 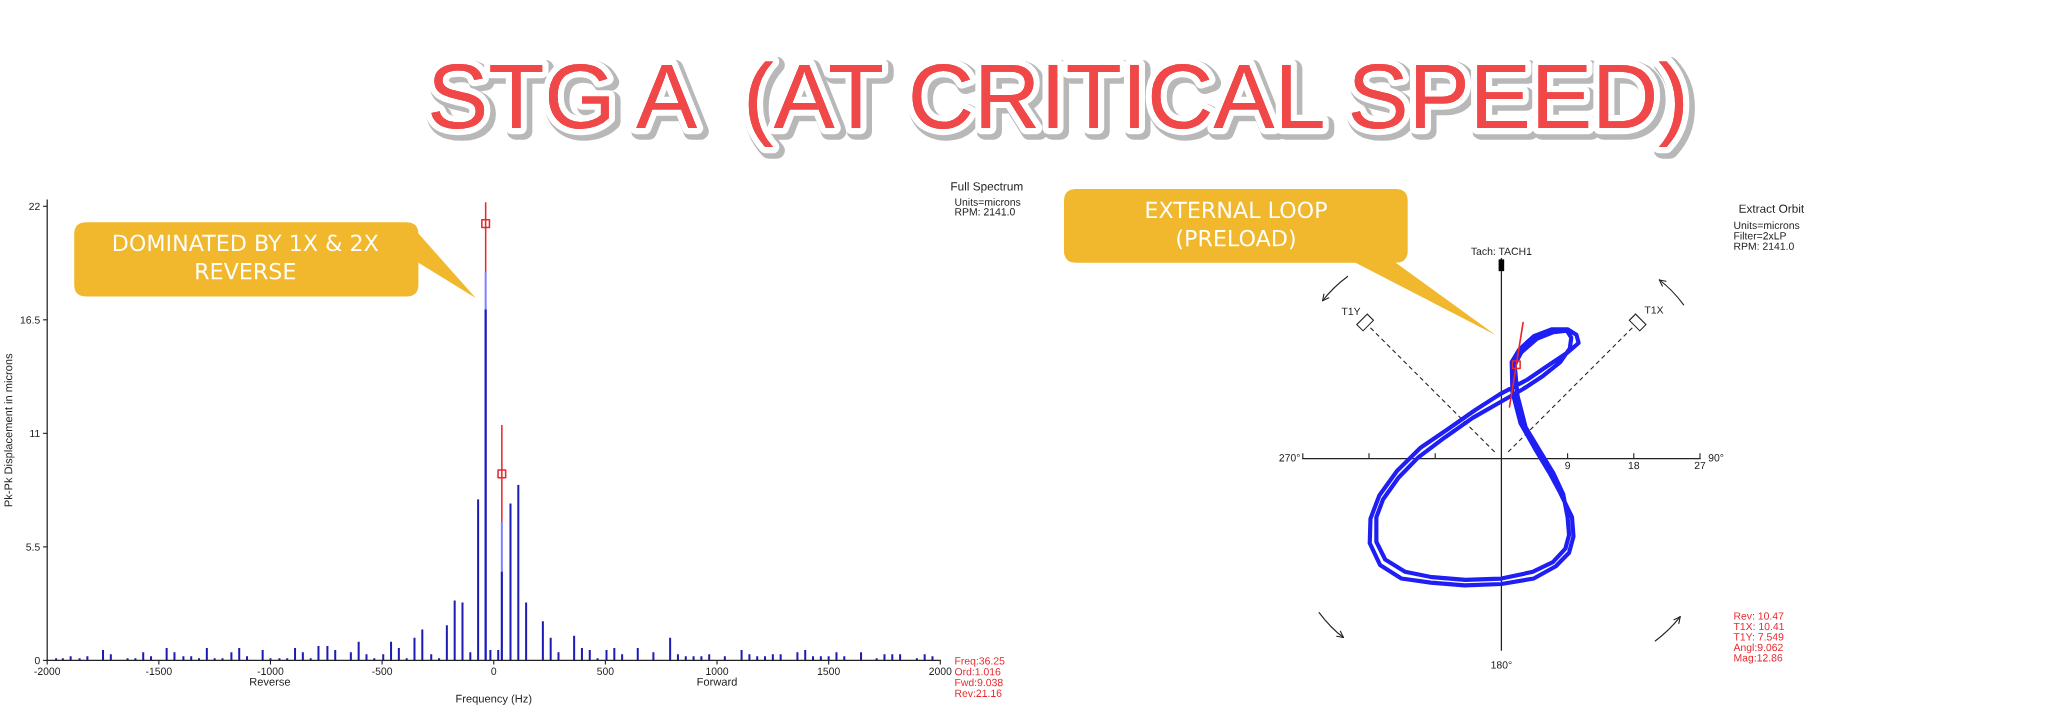 What do you see at coordinates (1758, 648) in the screenshot?
I see `text: Angl:9.062` at bounding box center [1758, 648].